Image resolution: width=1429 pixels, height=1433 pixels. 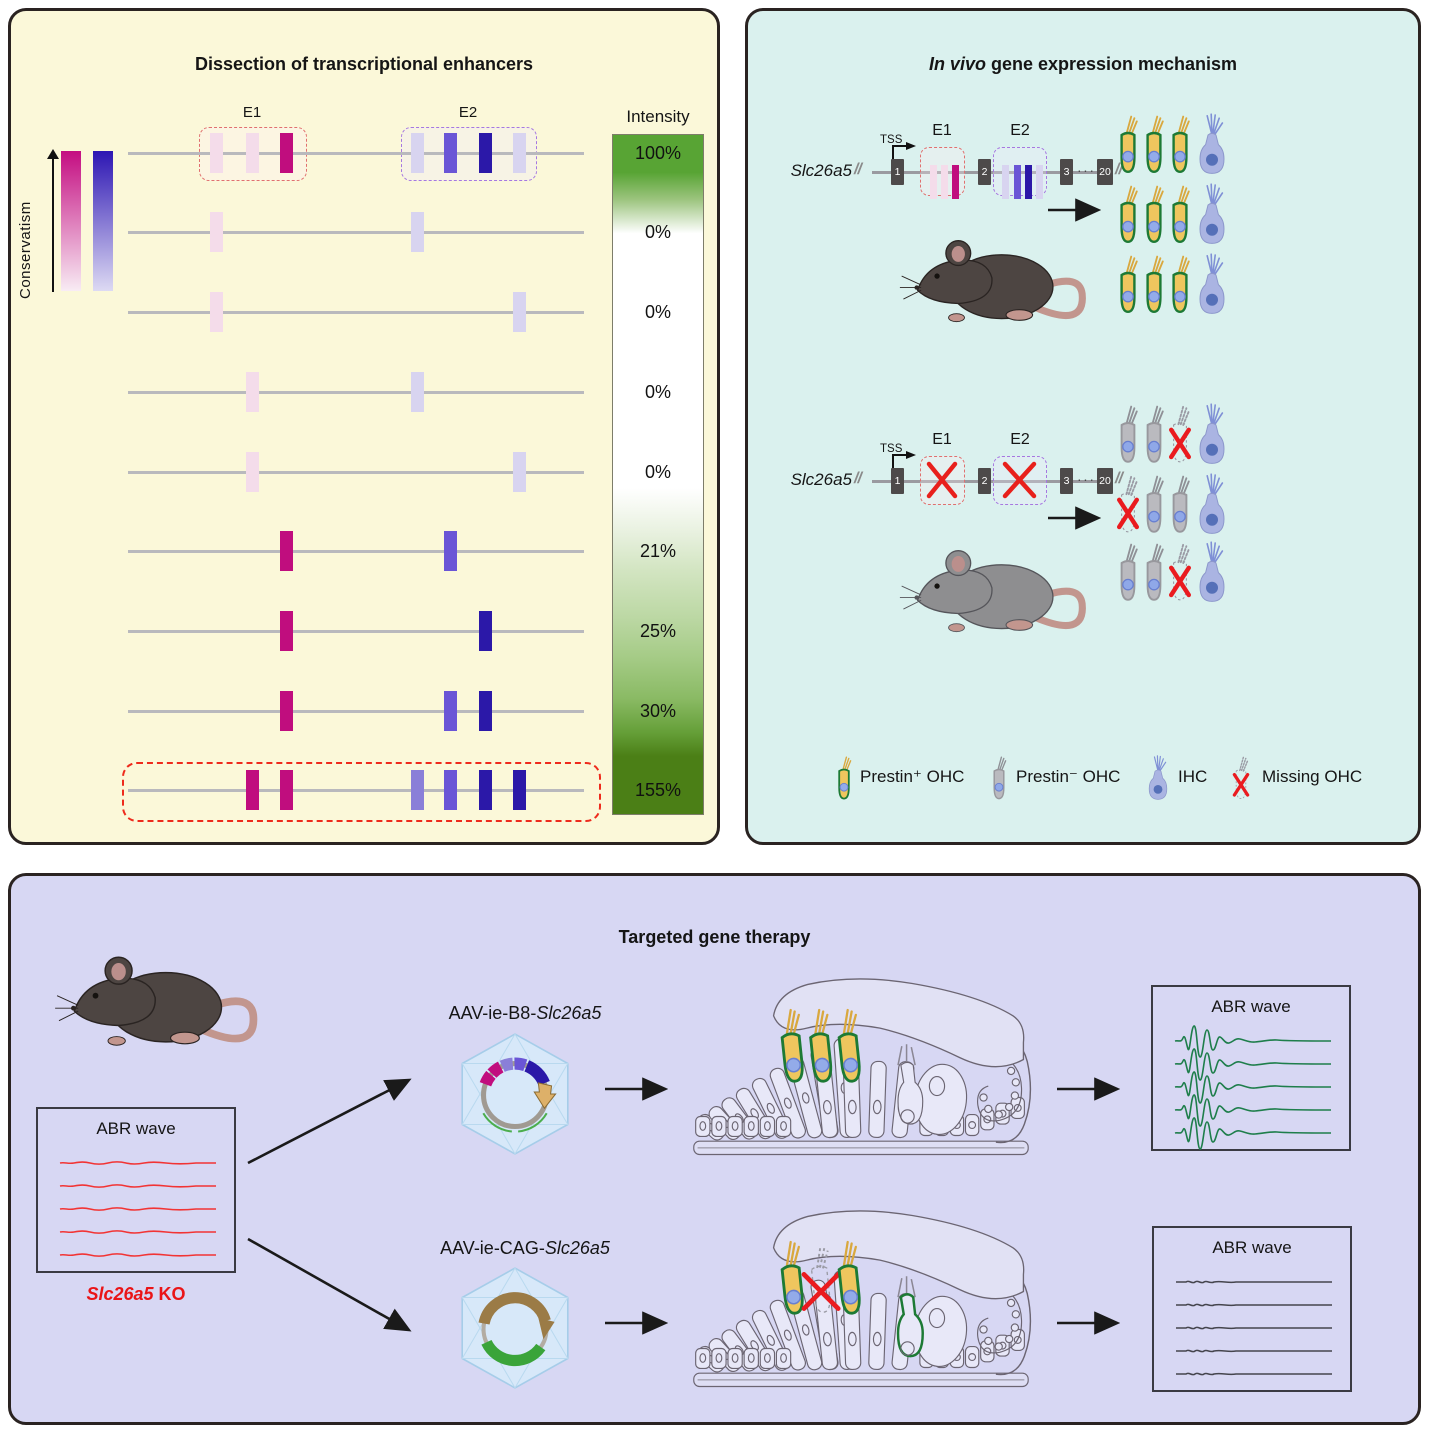 I want to click on flow-arrows-therapy, so click(x=684, y=1206).